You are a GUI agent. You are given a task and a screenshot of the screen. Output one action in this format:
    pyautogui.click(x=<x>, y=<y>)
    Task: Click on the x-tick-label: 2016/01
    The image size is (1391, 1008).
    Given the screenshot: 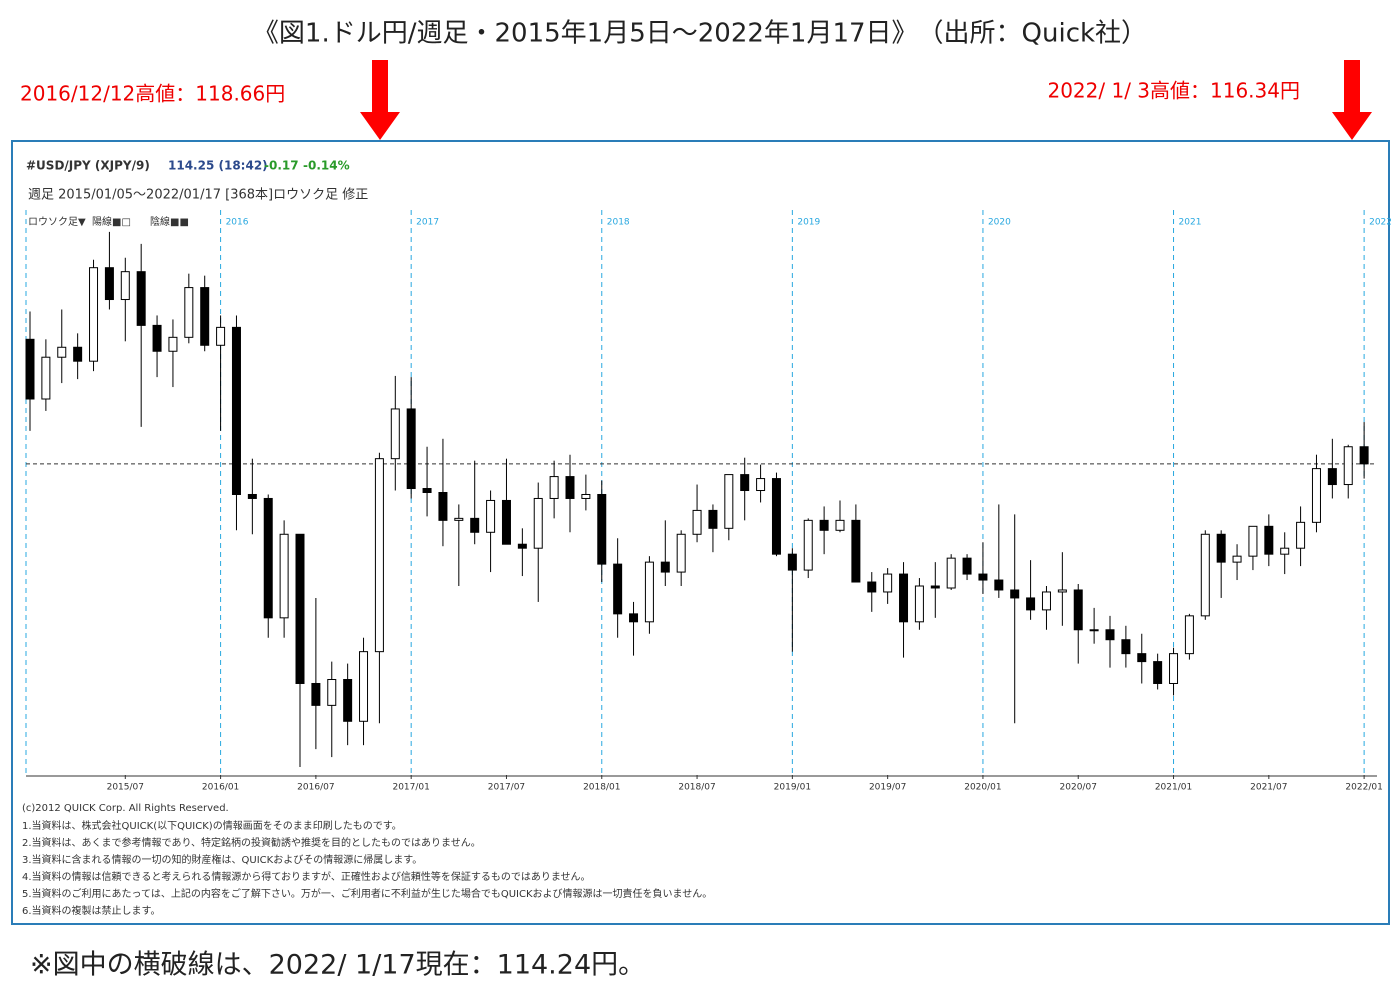 What is the action you would take?
    pyautogui.click(x=220, y=788)
    